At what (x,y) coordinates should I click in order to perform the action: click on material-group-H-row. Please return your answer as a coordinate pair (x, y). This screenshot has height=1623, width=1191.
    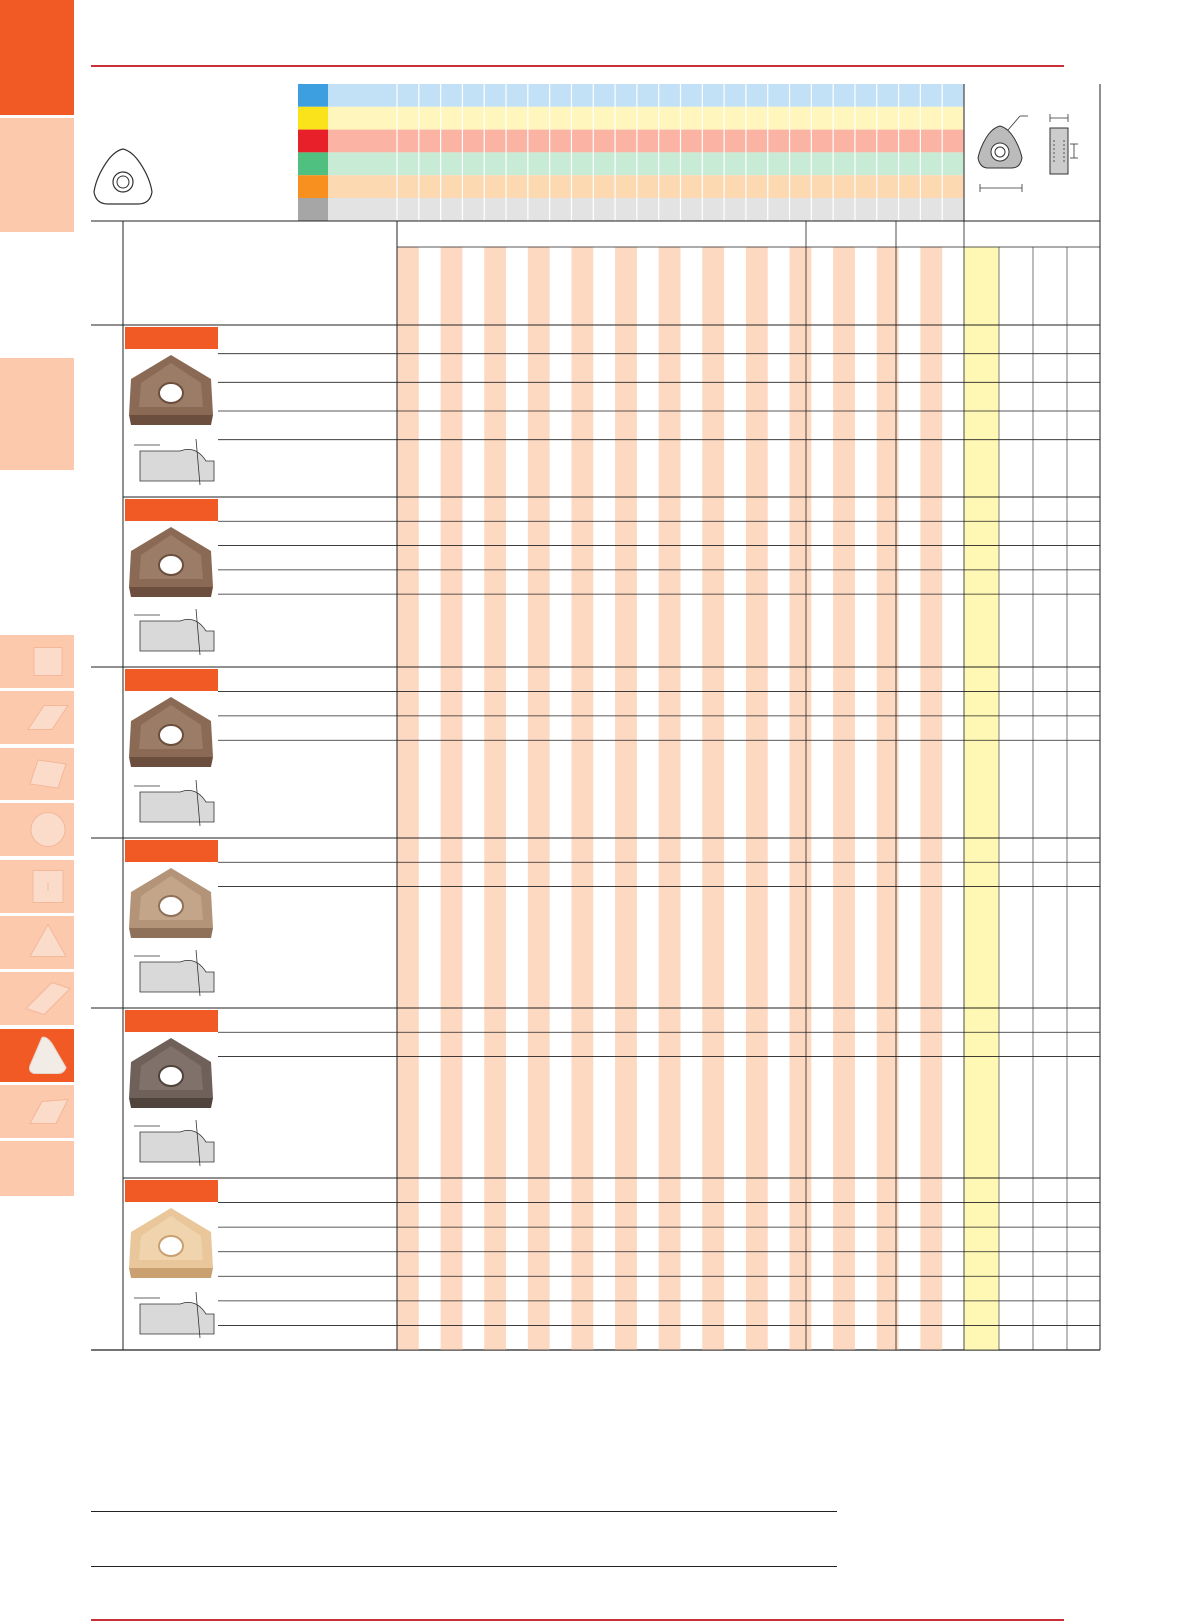
    Looking at the image, I should click on (646, 209).